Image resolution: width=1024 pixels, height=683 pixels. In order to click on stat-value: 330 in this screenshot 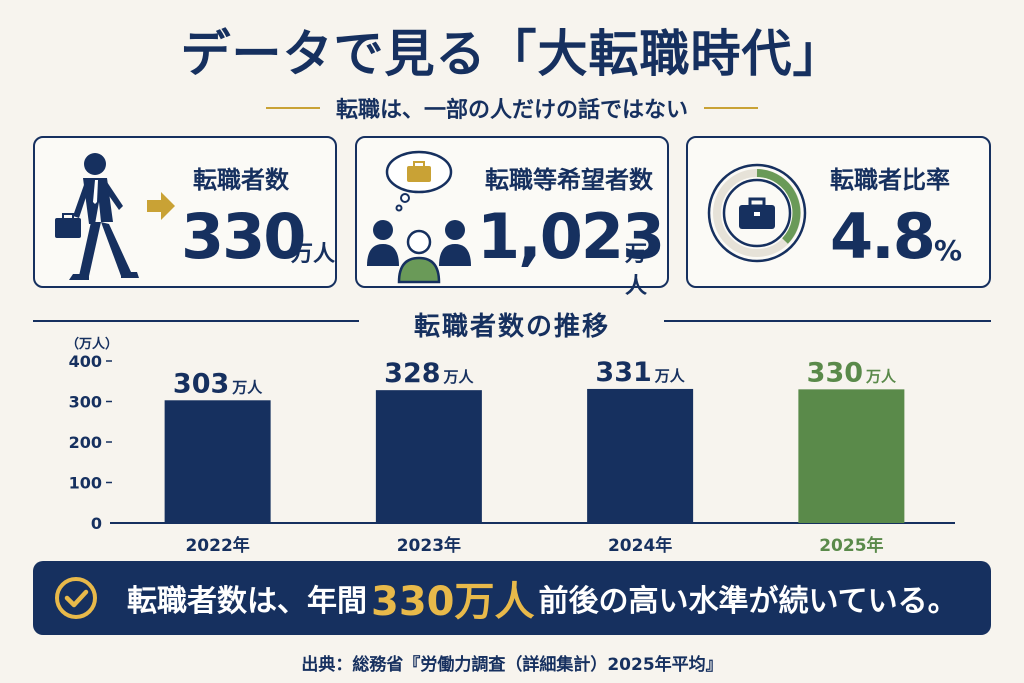, I will do `click(243, 236)`.